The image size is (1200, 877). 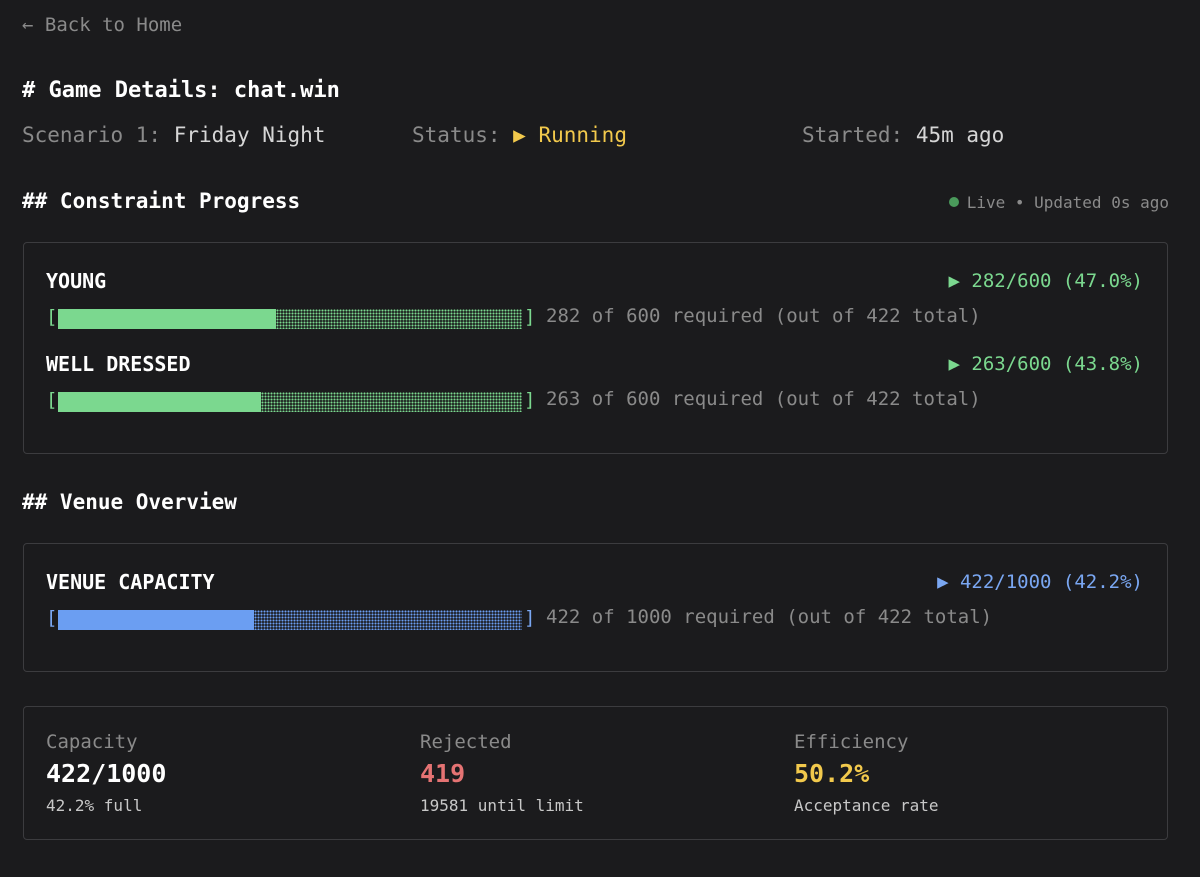 I want to click on venue-capacity-name: VENUE CAPACITY, so click(x=130, y=582).